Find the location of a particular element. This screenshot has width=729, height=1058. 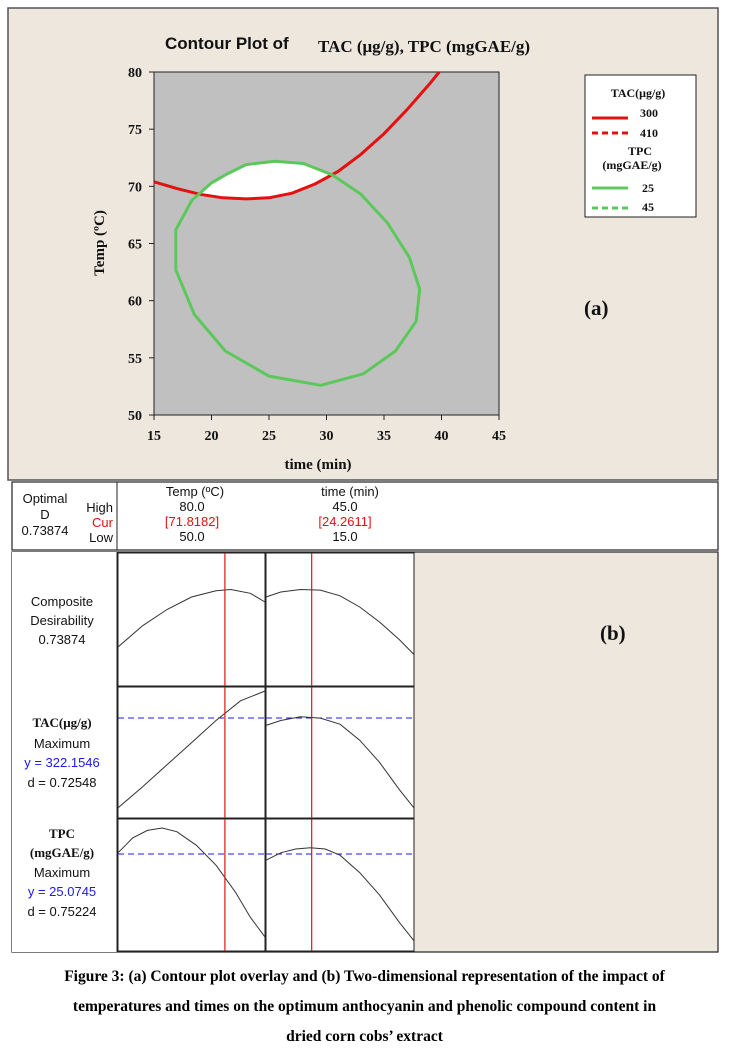

cell-r1-c1 is located at coordinates (340, 752).